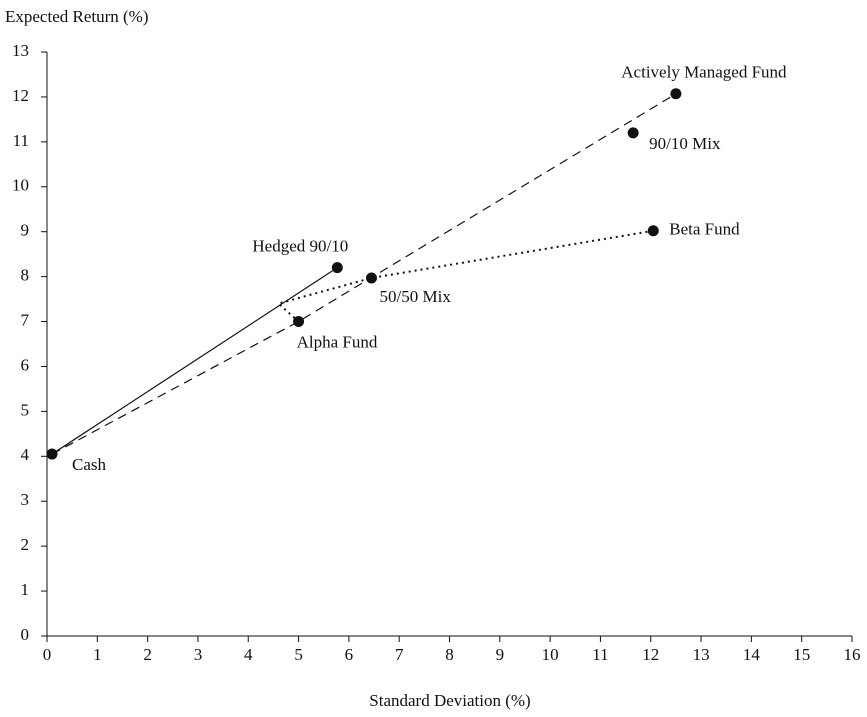 This screenshot has width=867, height=717. I want to click on x-tick-label: 3, so click(198, 654).